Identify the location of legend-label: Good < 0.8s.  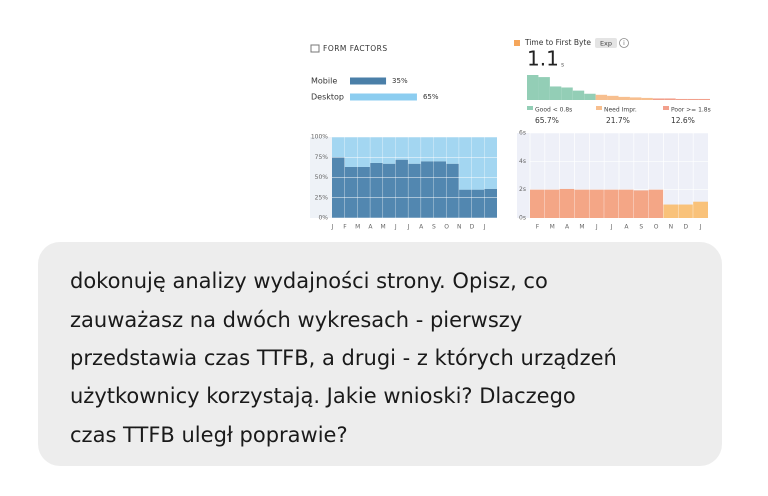
(553, 110).